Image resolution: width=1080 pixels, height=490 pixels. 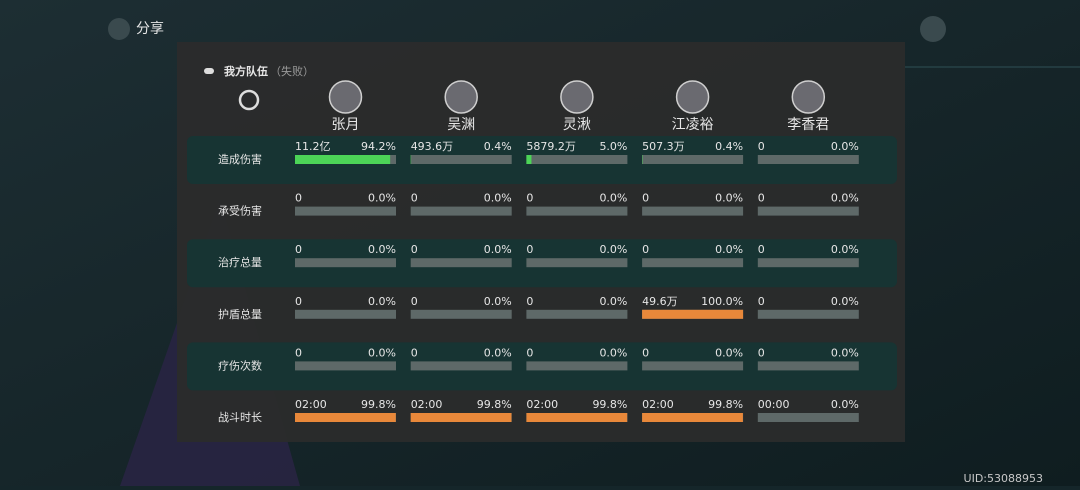 I want to click on player-name: 灵湫, so click(x=577, y=125).